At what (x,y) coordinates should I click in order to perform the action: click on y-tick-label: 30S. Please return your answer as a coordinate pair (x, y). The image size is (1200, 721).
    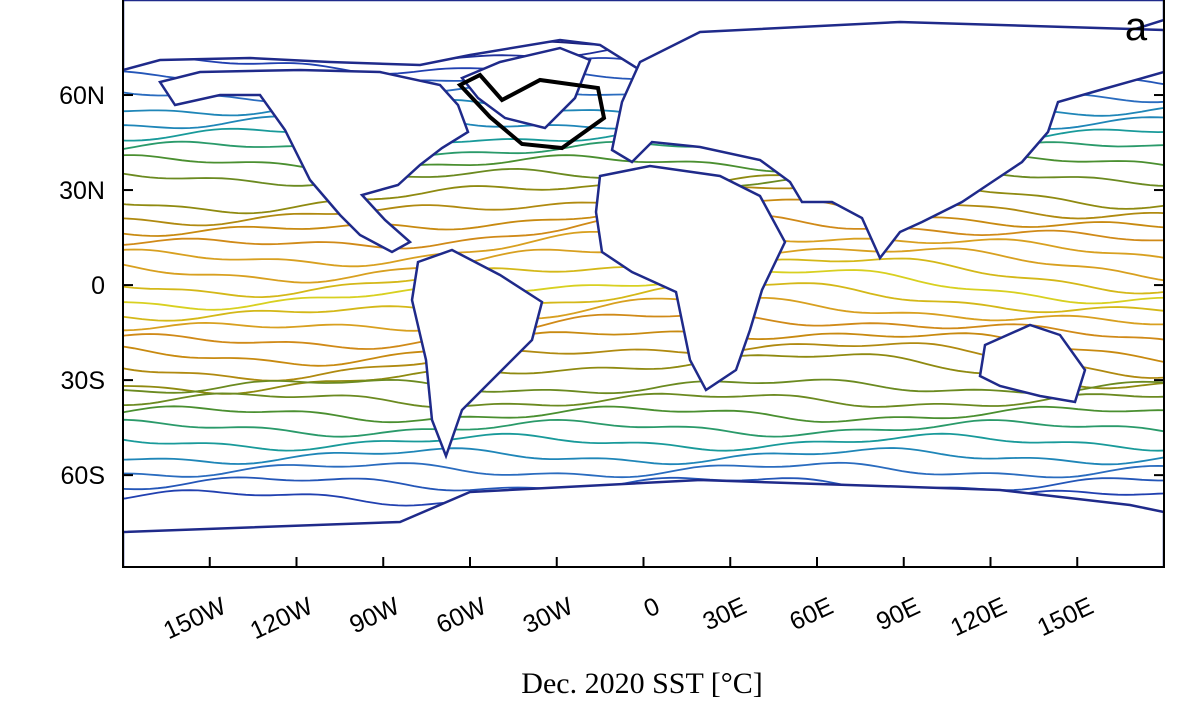
    Looking at the image, I should click on (83, 381).